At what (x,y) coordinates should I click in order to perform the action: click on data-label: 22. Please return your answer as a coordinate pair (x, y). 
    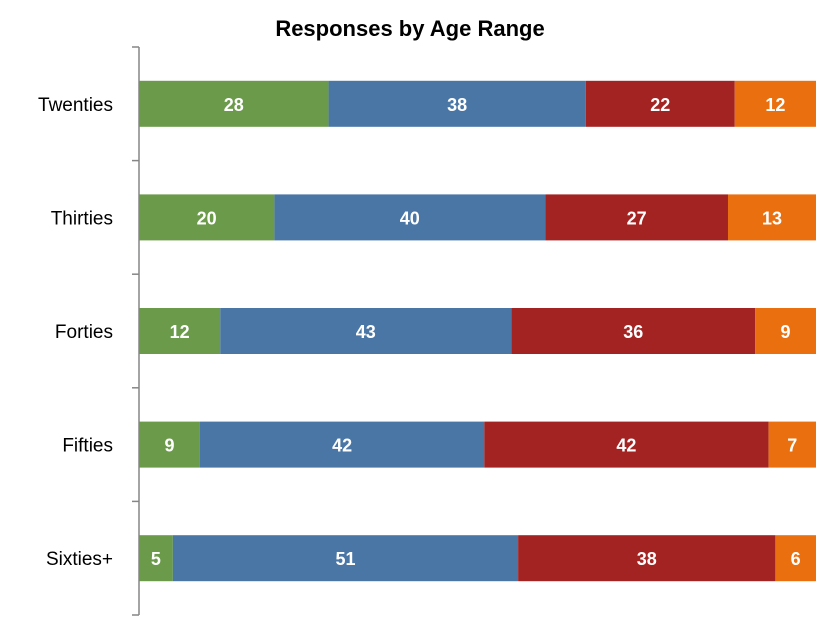
    Looking at the image, I should click on (660, 105).